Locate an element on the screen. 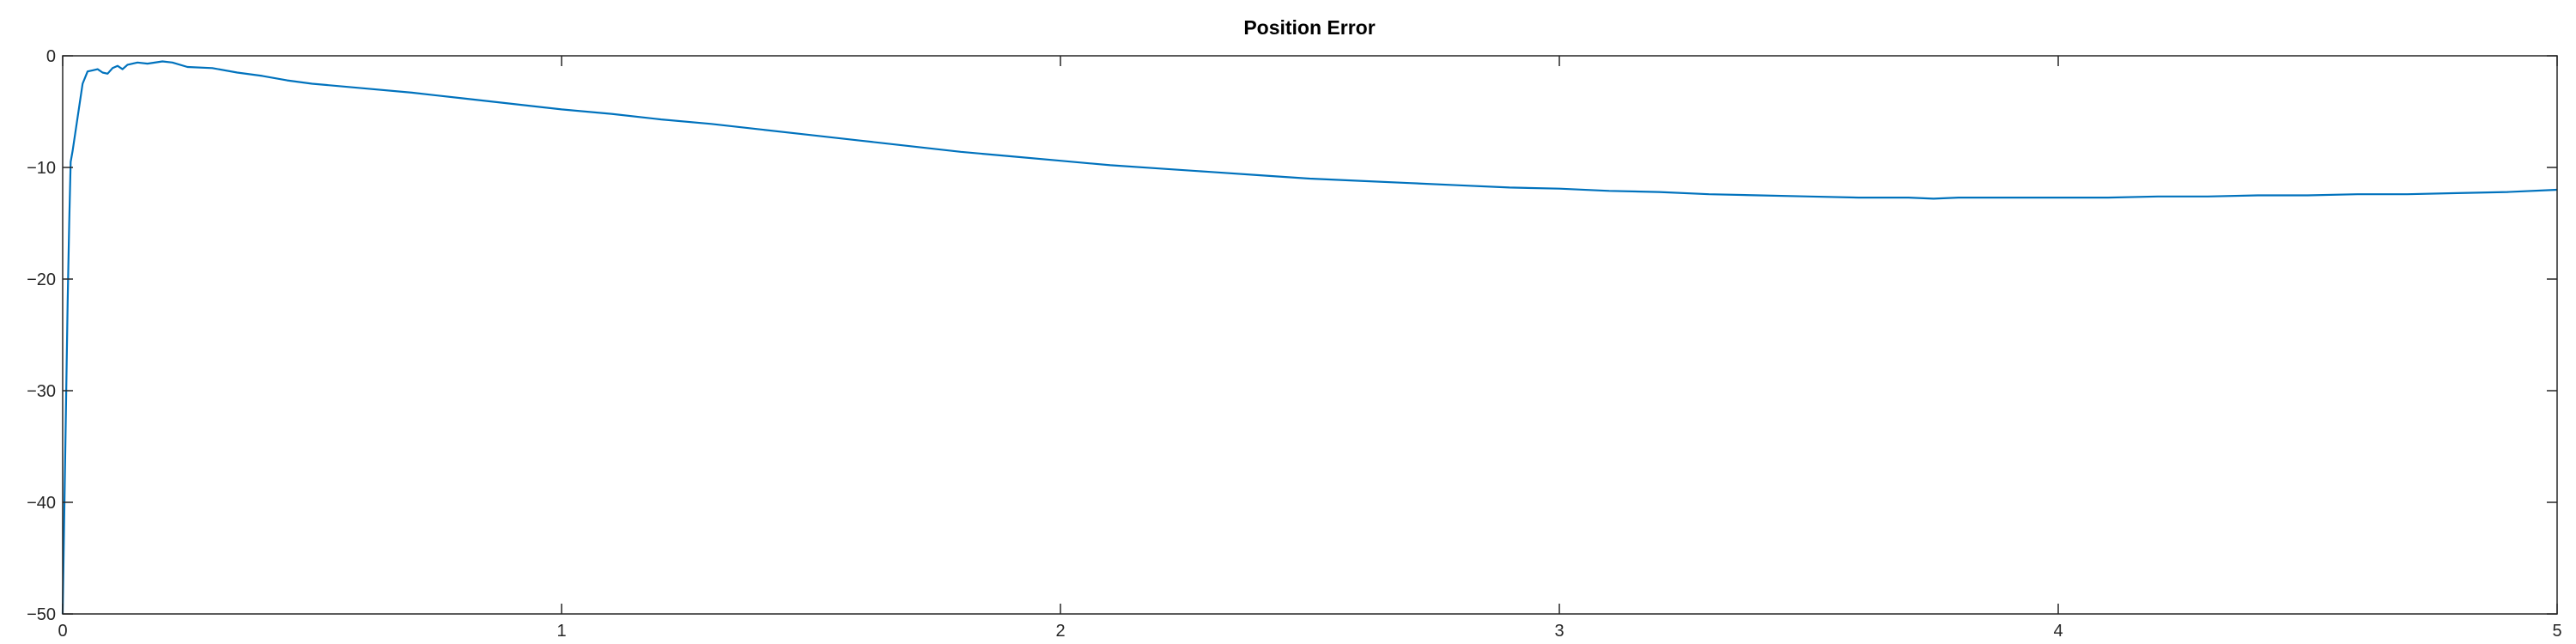 Image resolution: width=2576 pixels, height=644 pixels. x-tick-label: 2 is located at coordinates (1060, 631).